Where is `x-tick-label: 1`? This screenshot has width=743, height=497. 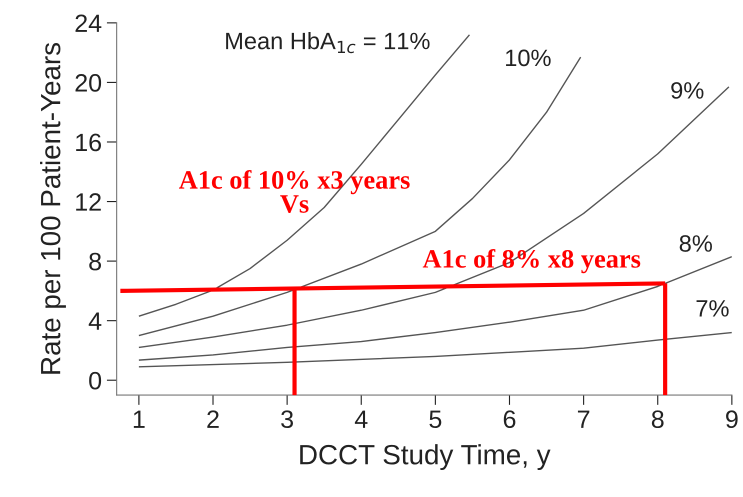
x-tick-label: 1 is located at coordinates (139, 419).